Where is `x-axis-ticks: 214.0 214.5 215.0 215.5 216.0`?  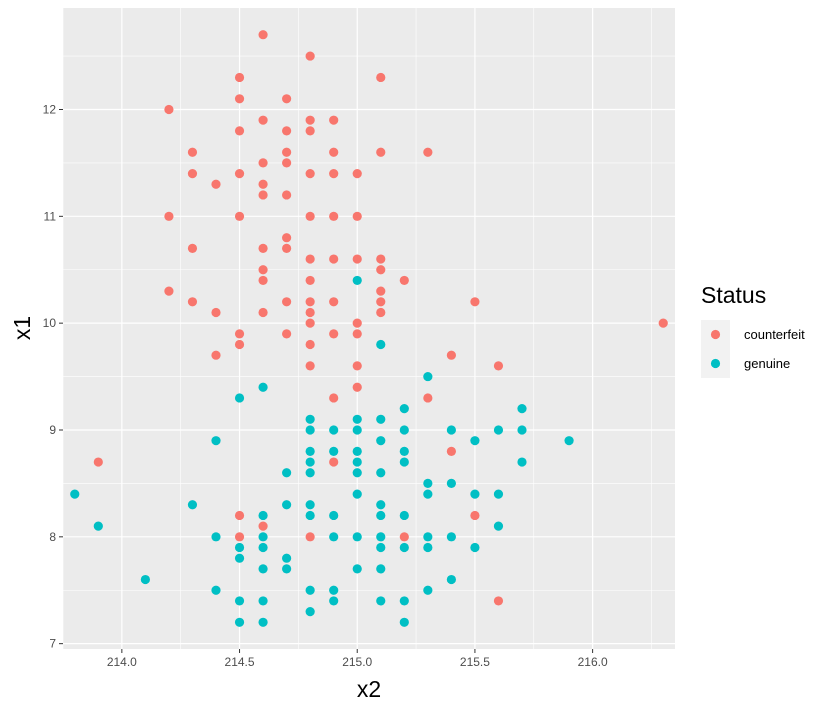 x-axis-ticks: 214.0 214.5 215.0 215.5 216.0 is located at coordinates (357, 659).